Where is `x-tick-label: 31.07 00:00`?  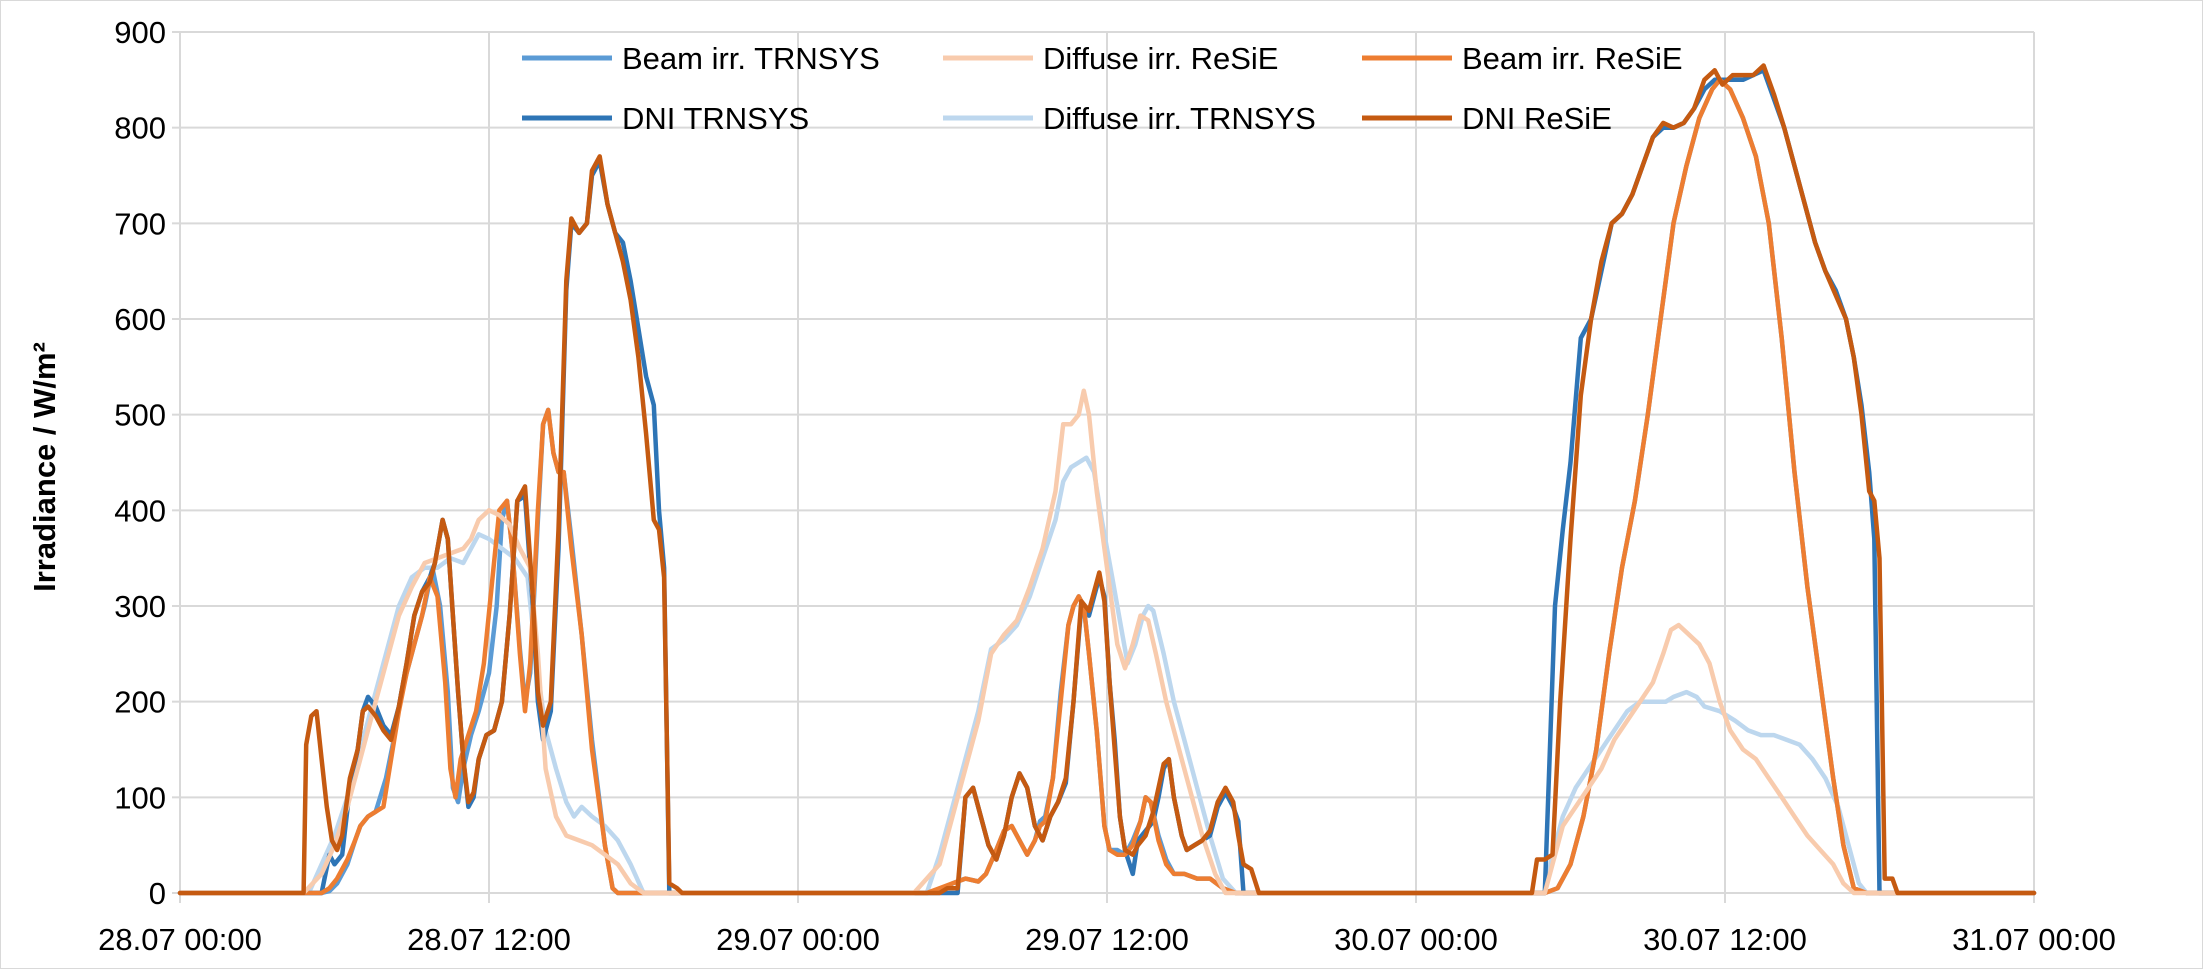
x-tick-label: 31.07 00:00 is located at coordinates (2034, 939).